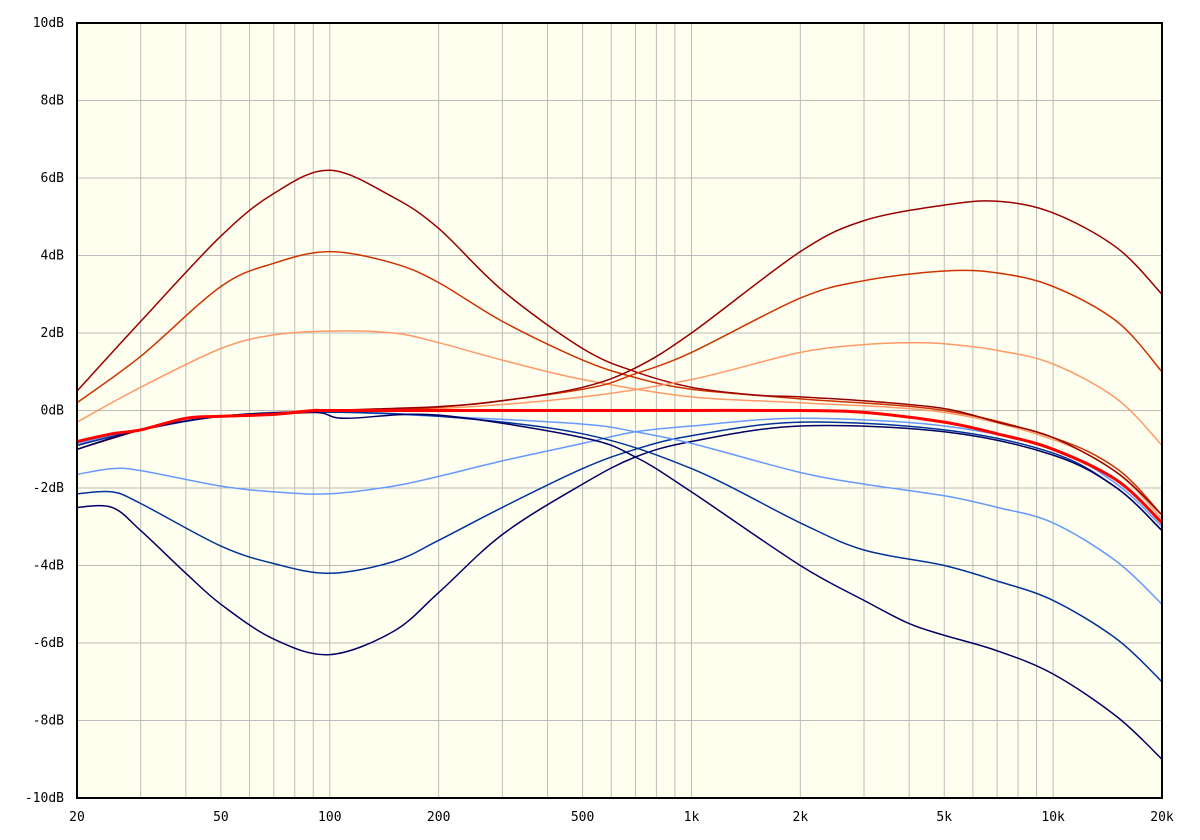 The height and width of the screenshot is (840, 1200). I want to click on y-tick-label: 4dB, so click(53, 256).